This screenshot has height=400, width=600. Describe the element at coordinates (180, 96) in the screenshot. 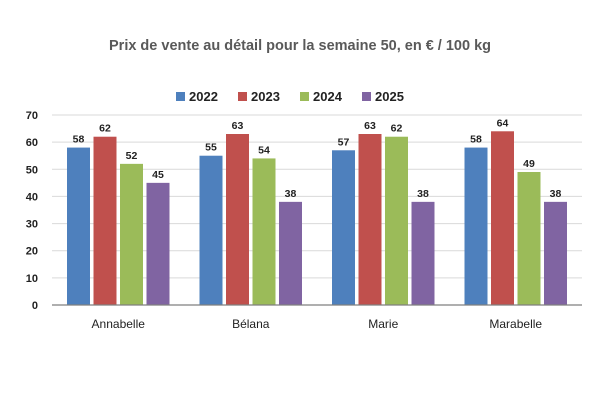

I see `legend-swatch-2022` at that location.